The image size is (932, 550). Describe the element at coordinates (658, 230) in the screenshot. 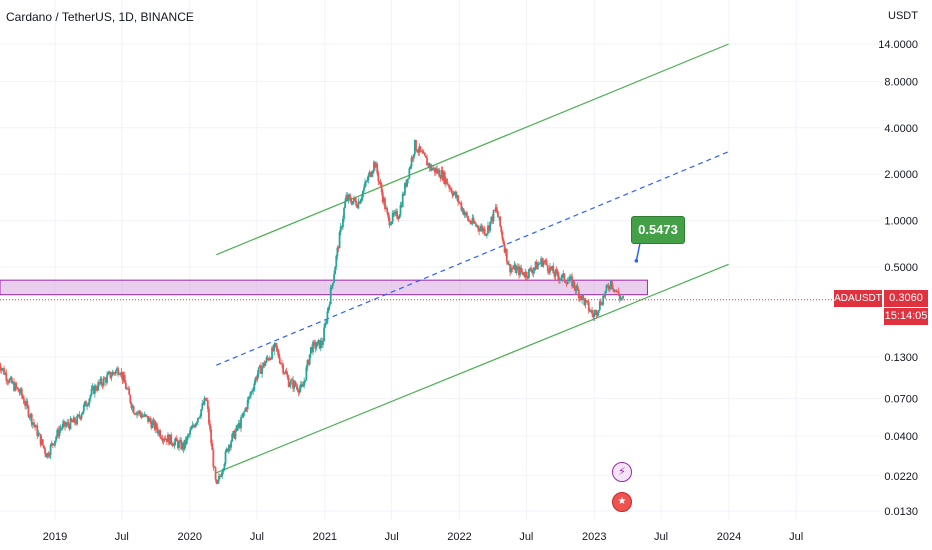

I see `price-target-callout: 0.5473` at that location.